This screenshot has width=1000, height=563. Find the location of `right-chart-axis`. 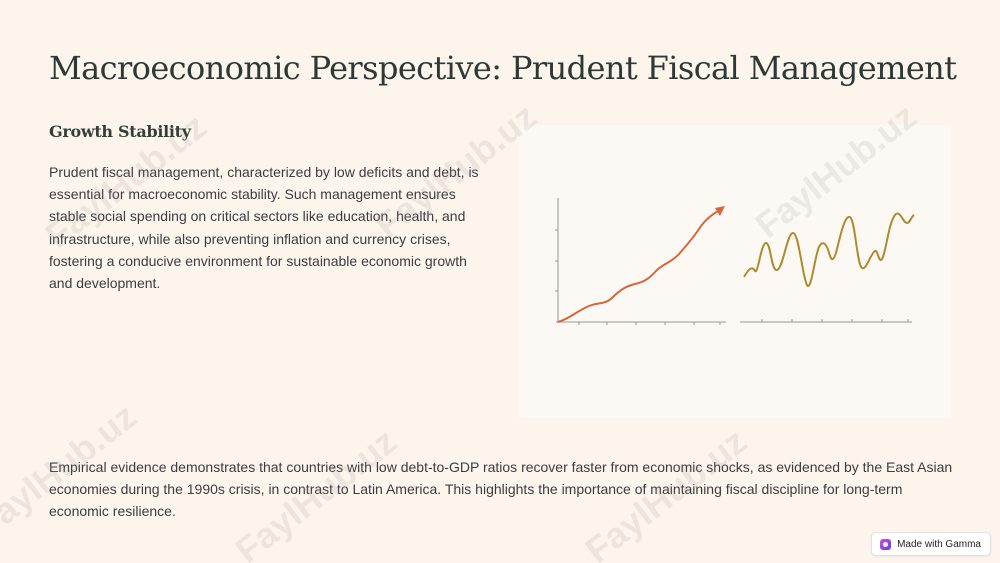

right-chart-axis is located at coordinates (826, 321).